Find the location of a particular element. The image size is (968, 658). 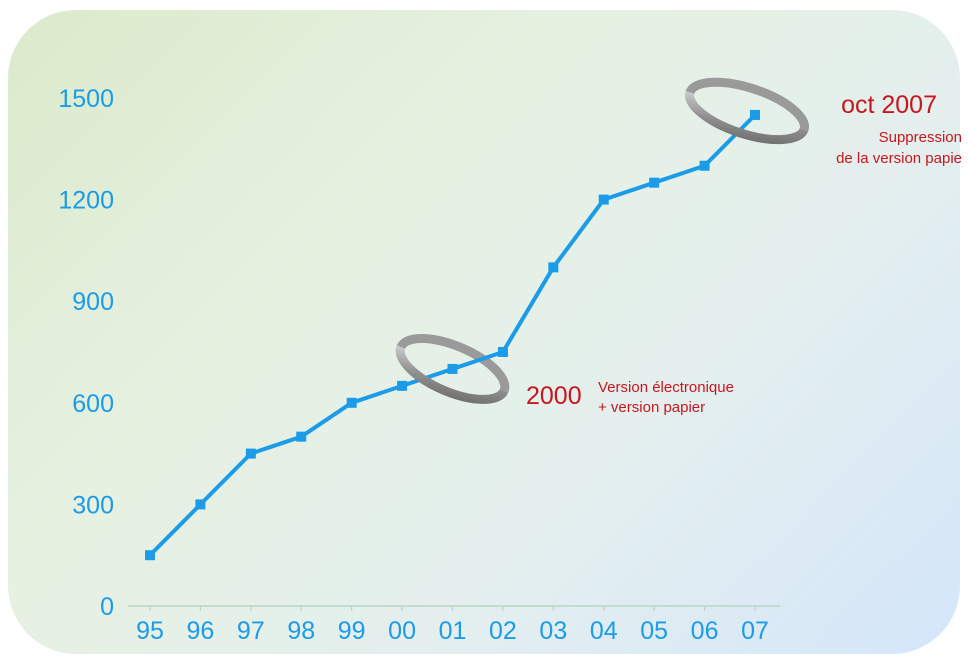

x-tick-label: 00 is located at coordinates (402, 631).